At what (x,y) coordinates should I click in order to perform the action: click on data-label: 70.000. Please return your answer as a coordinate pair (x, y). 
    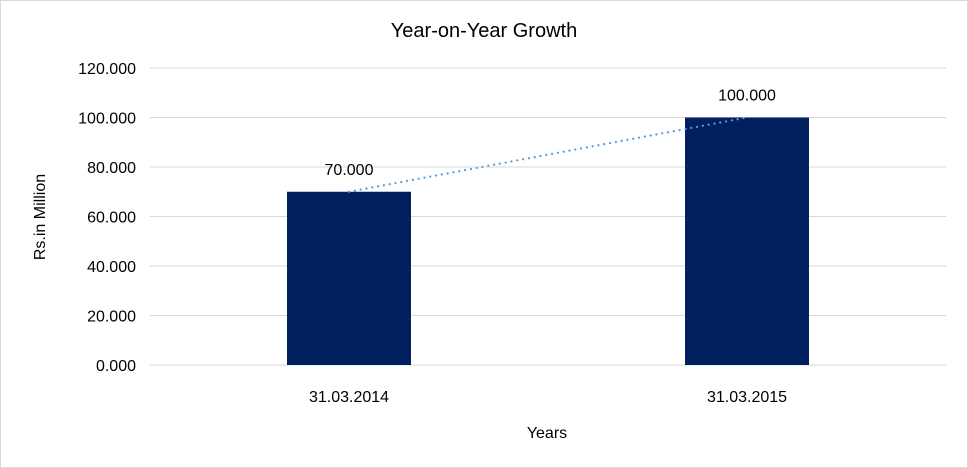
    Looking at the image, I should click on (349, 170).